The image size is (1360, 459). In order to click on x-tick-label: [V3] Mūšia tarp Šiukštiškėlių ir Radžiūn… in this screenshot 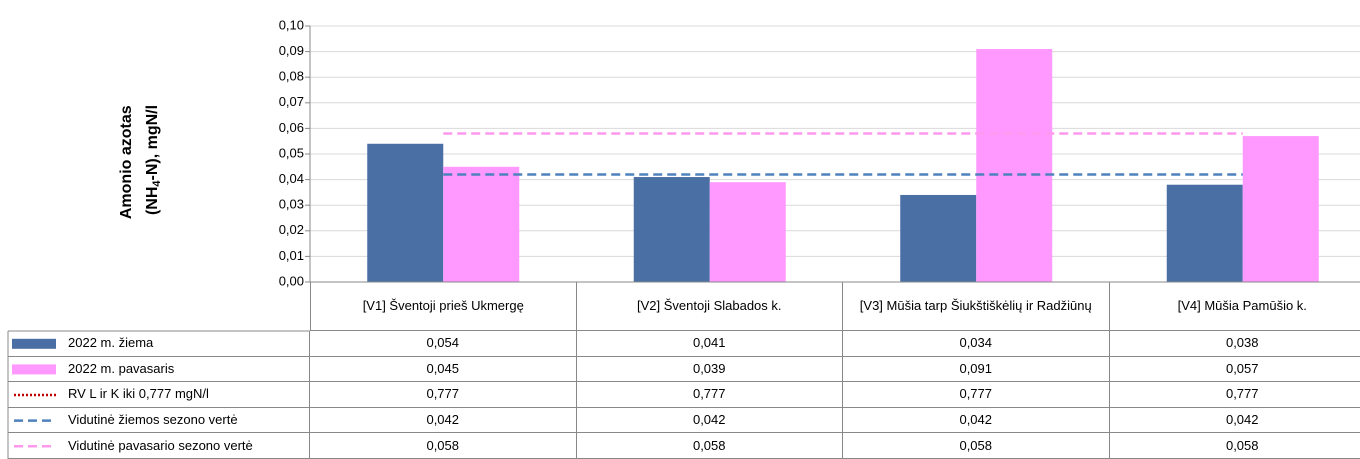, I will do `click(976, 306)`.